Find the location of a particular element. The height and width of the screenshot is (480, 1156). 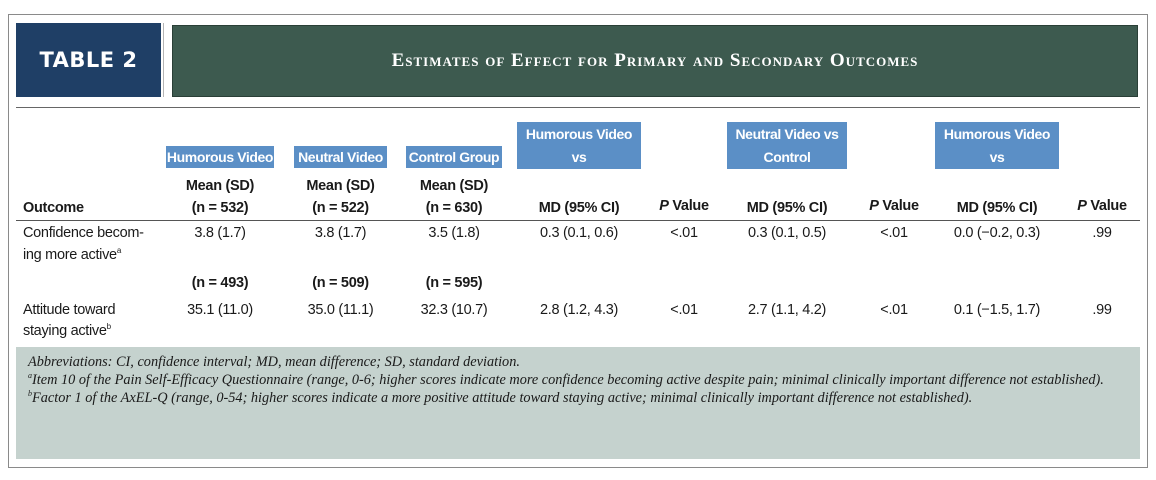

col-p-3-rest: Value is located at coordinates (1106, 206).